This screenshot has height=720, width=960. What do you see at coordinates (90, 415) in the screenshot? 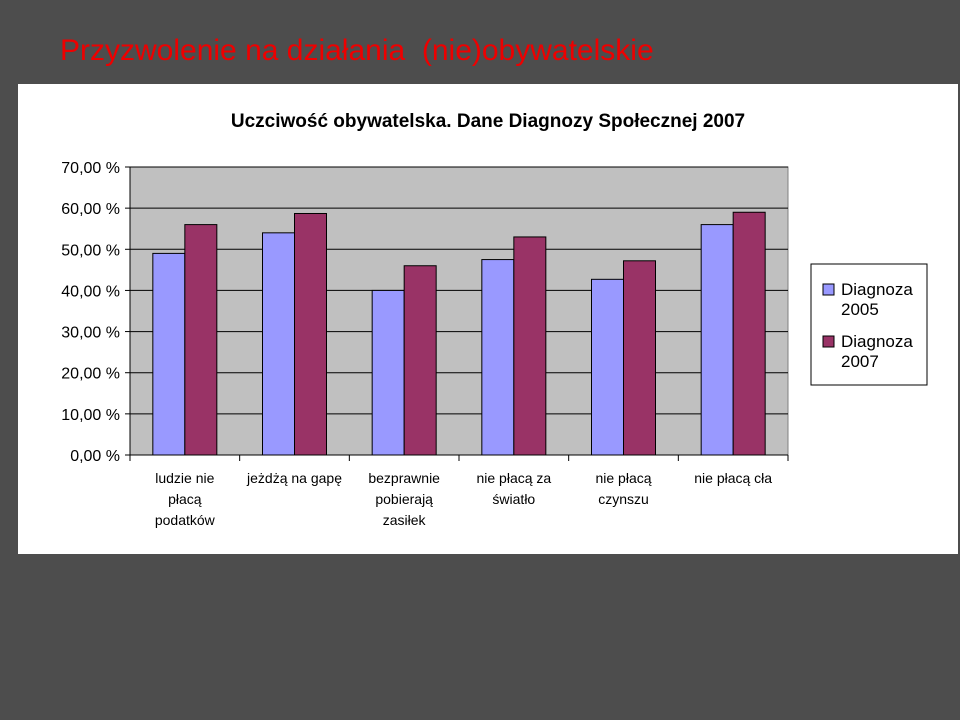
I see `y-tick-label: 10,00 %` at bounding box center [90, 415].